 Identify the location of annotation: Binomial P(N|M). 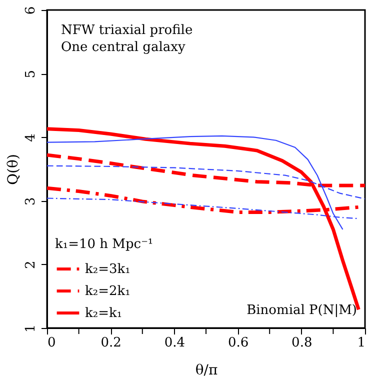
(301, 310).